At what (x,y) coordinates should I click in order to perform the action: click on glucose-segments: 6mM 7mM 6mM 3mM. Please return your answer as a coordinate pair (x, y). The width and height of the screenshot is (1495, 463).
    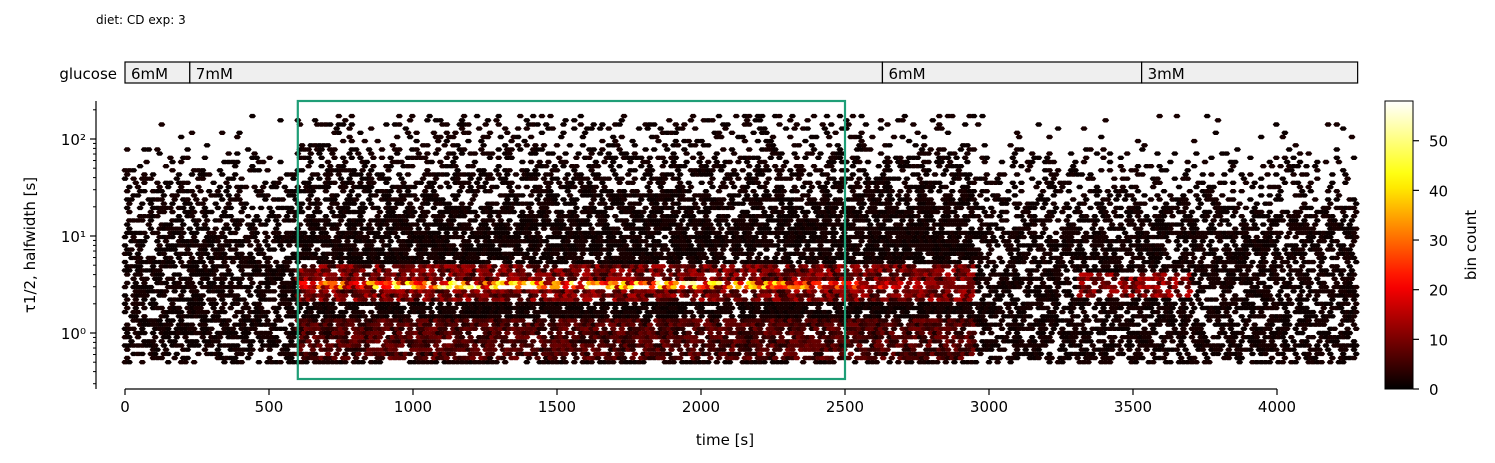
    Looking at the image, I should click on (741, 72).